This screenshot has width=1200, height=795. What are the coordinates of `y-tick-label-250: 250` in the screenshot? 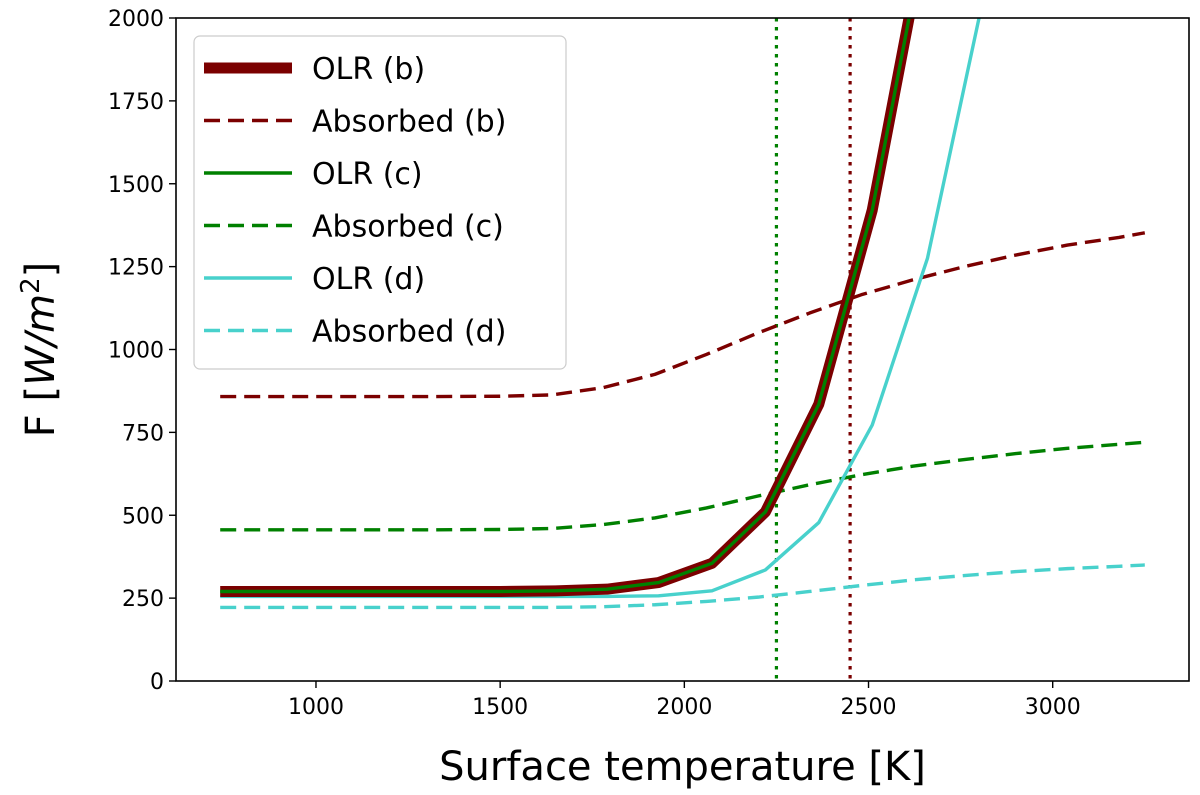 It's located at (143, 599).